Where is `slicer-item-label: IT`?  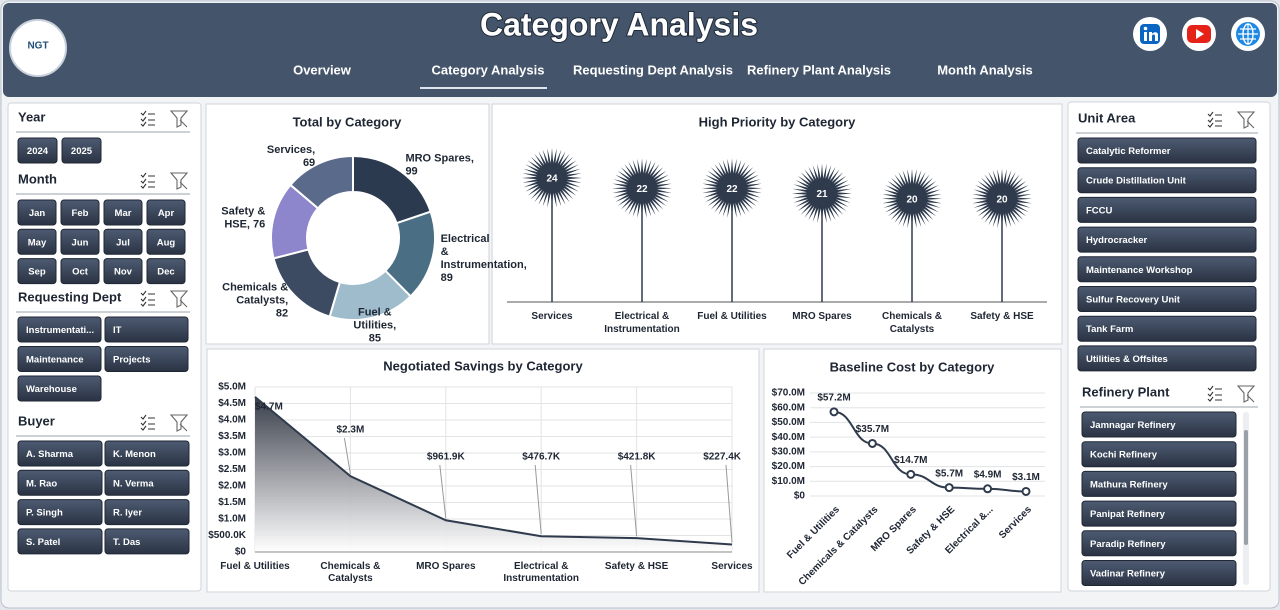 slicer-item-label: IT is located at coordinates (117, 330).